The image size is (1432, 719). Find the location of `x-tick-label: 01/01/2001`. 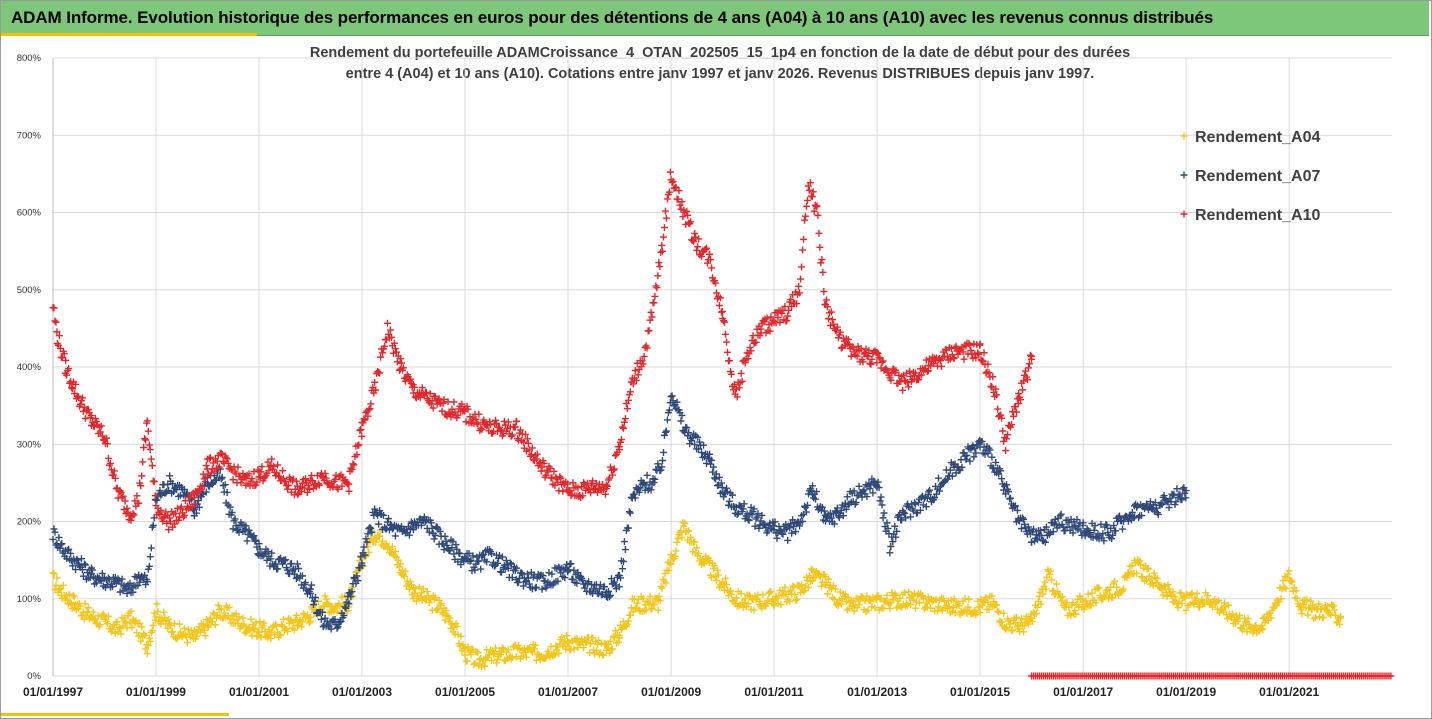

x-tick-label: 01/01/2001 is located at coordinates (259, 692).